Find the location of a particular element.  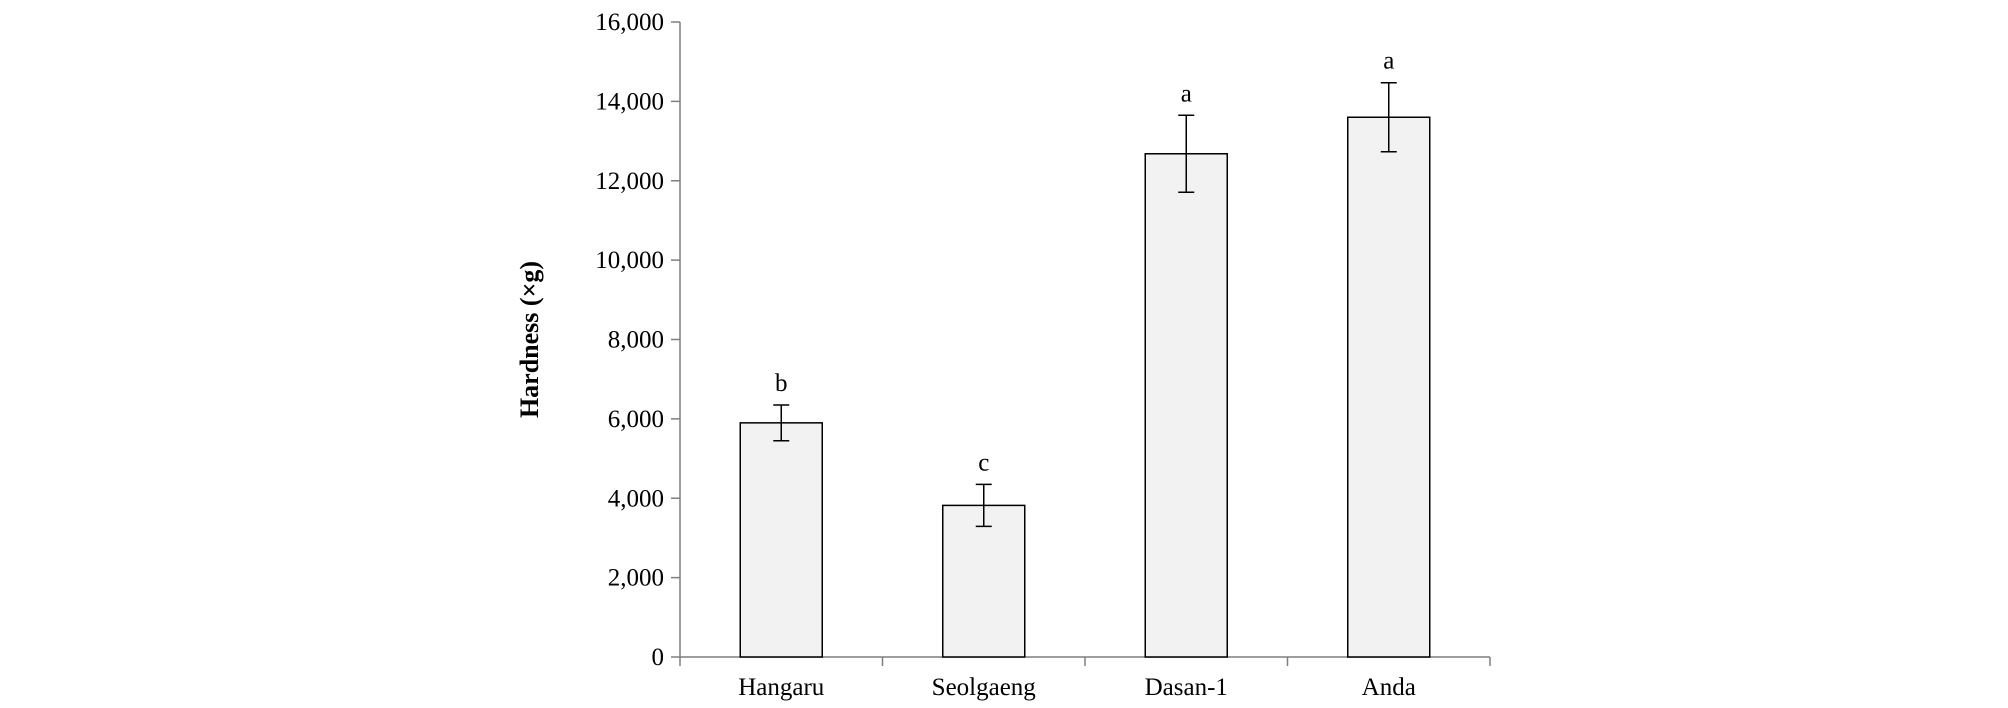

y-axis-title: Hardness (×g) is located at coordinates (529, 339).